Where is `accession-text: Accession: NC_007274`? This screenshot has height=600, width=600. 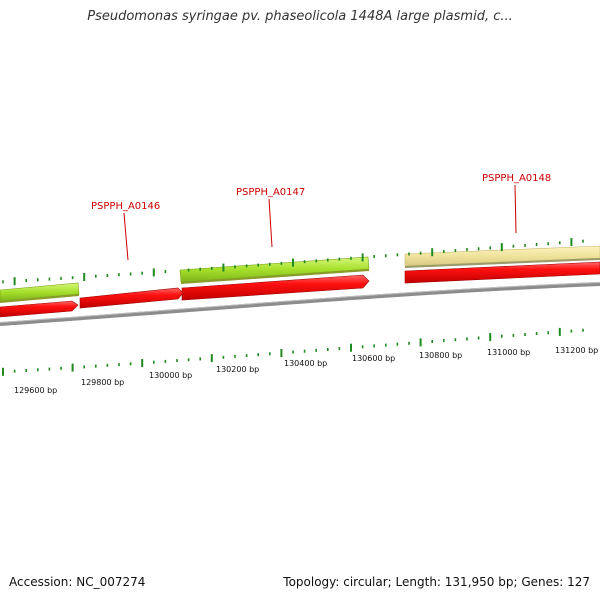 accession-text: Accession: NC_007274 is located at coordinates (77, 582).